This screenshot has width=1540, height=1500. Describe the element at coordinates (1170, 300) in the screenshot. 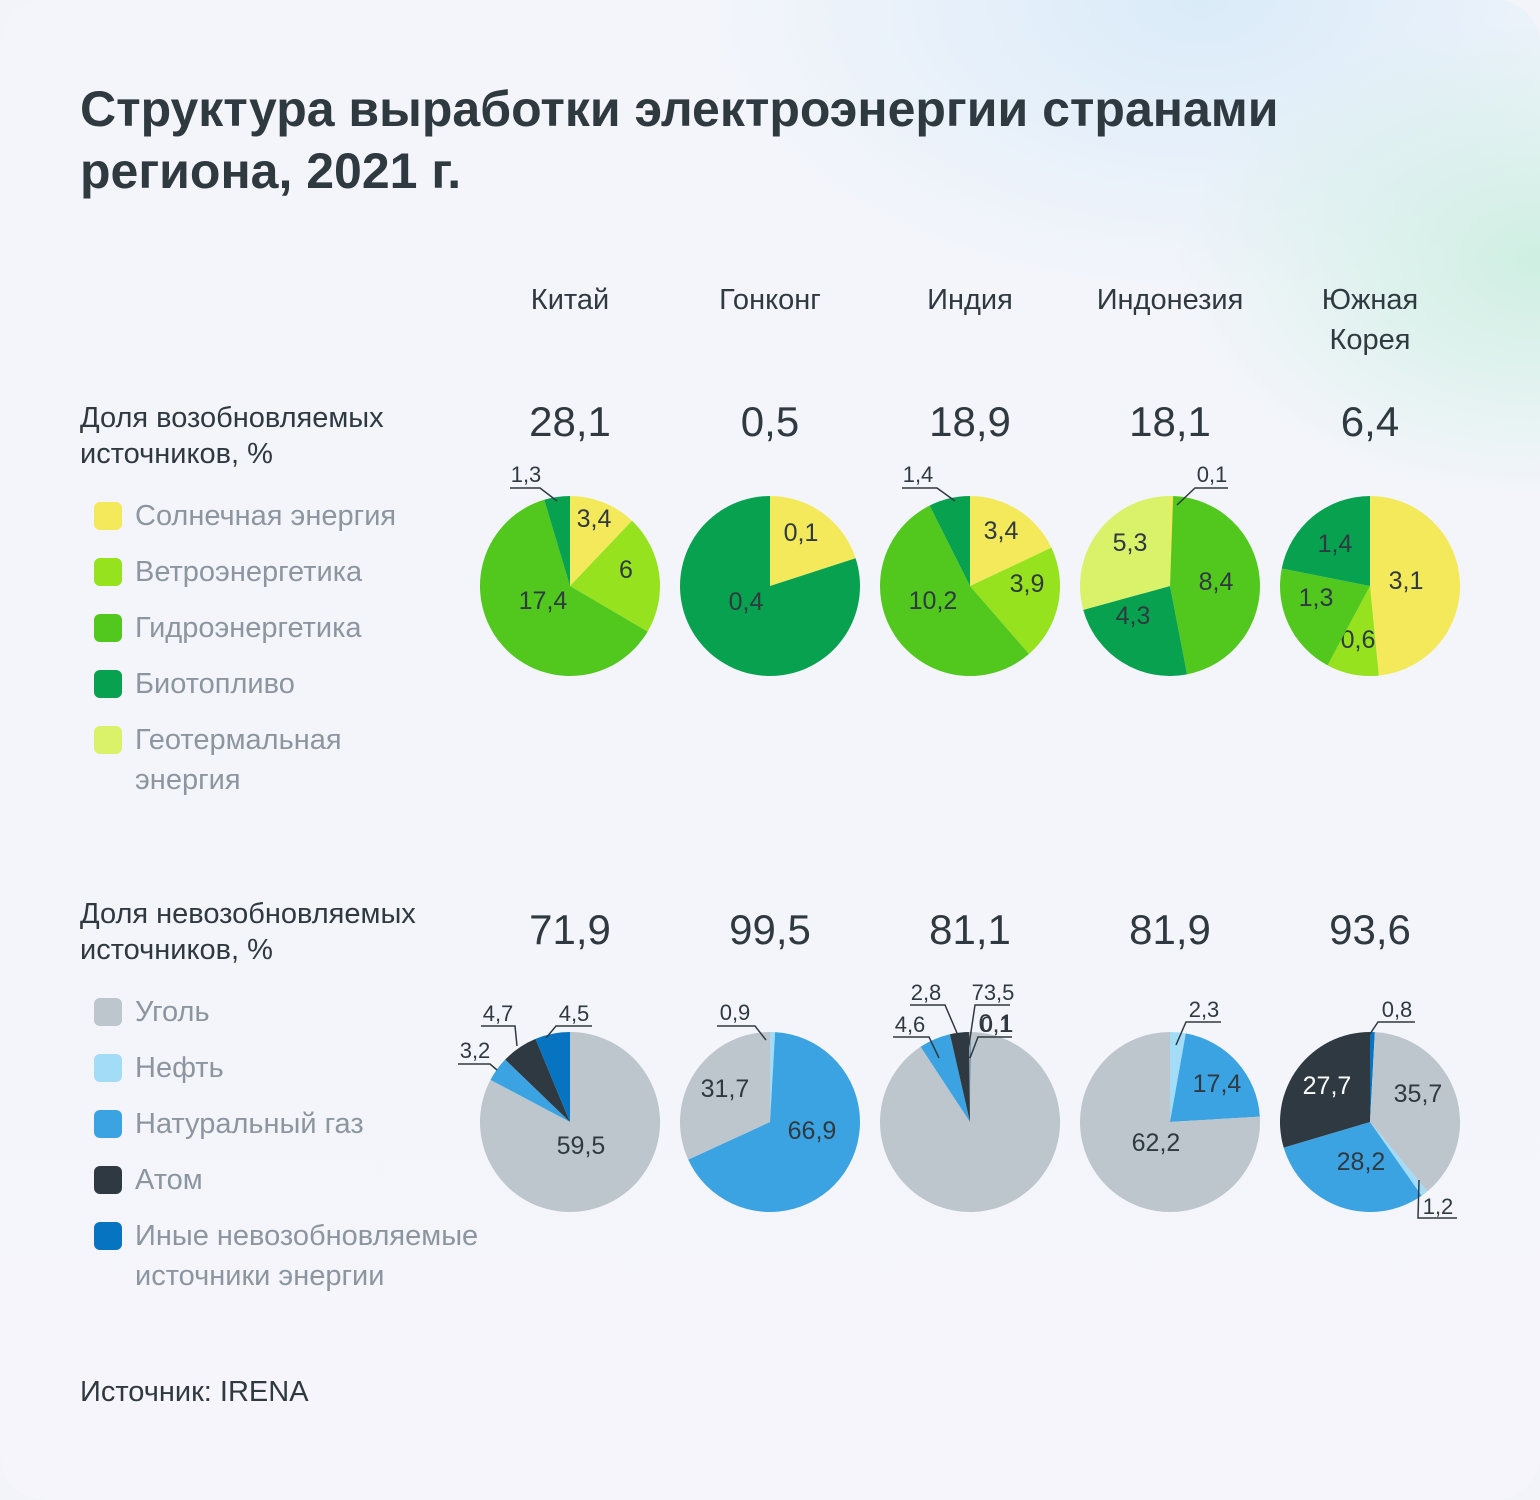

I see `country-label-indonesia: Индонезия` at that location.